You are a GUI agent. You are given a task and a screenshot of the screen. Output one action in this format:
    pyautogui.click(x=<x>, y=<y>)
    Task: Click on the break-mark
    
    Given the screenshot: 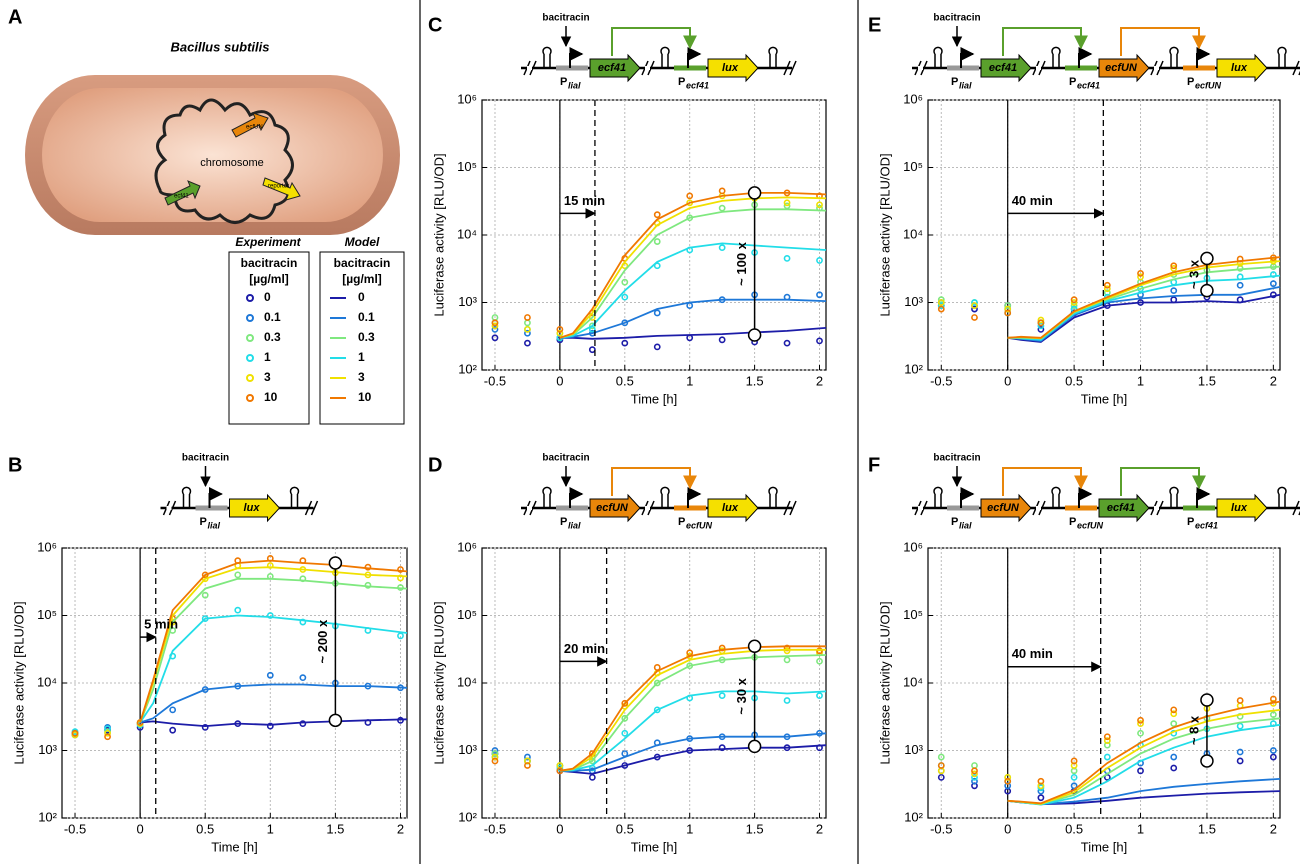 What is the action you would take?
    pyautogui.click(x=311, y=508)
    